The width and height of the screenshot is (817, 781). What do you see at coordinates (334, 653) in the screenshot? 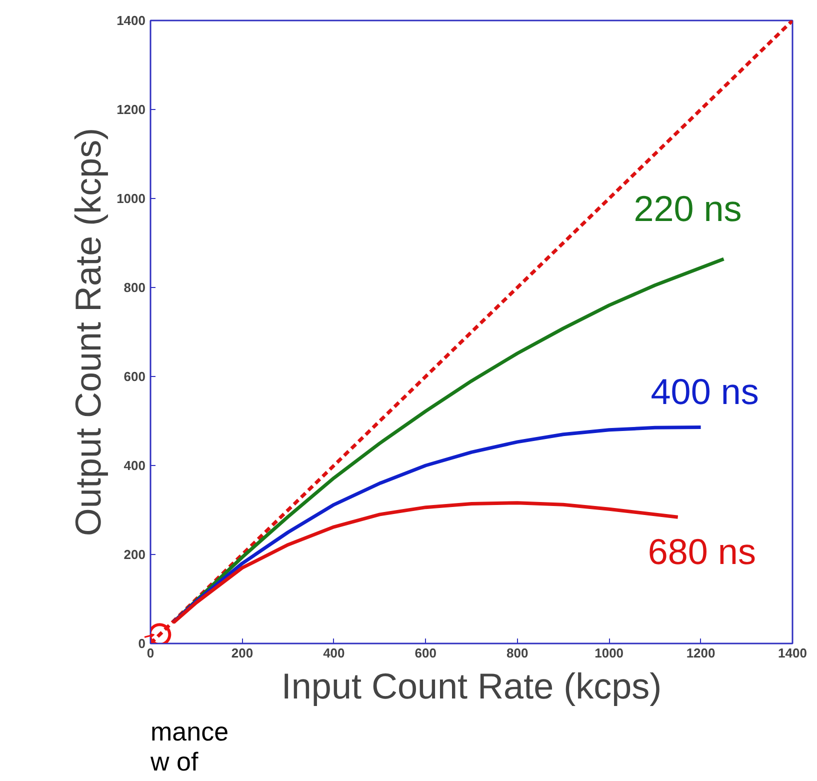
I see `x-tick-label: 400` at bounding box center [334, 653].